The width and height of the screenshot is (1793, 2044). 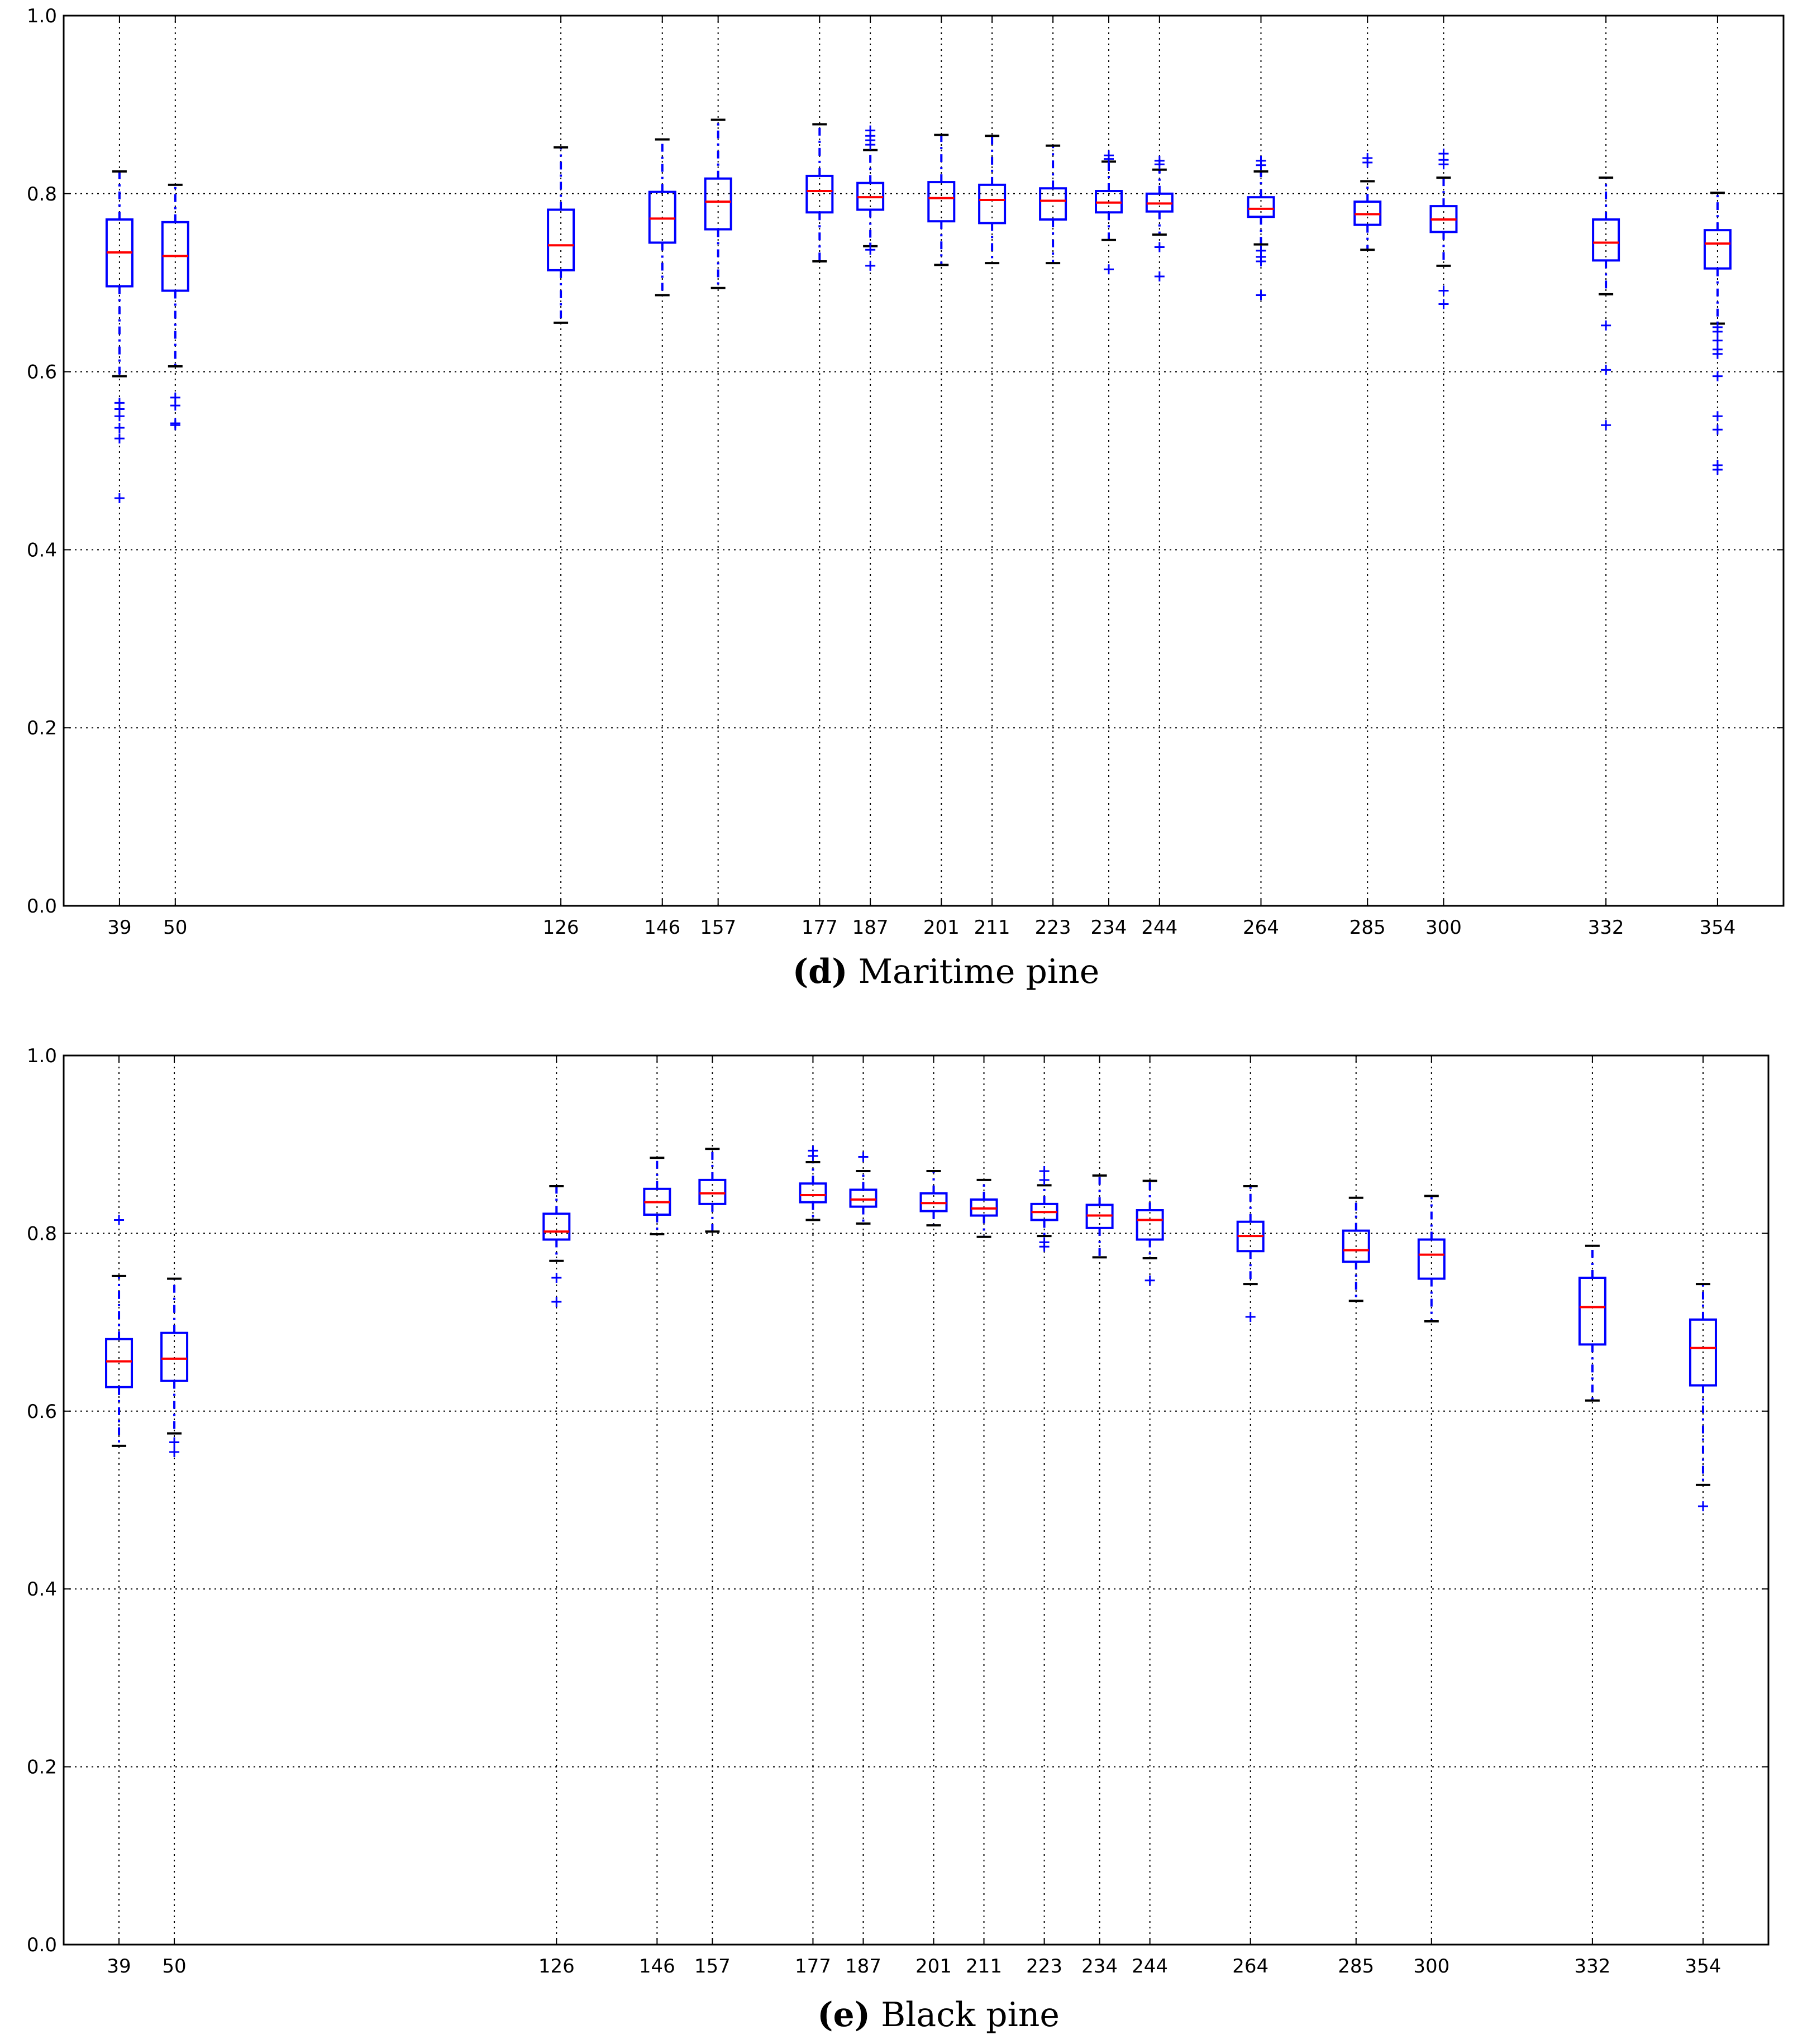 What do you see at coordinates (979, 971) in the screenshot?
I see `caption-text: Maritime pine` at bounding box center [979, 971].